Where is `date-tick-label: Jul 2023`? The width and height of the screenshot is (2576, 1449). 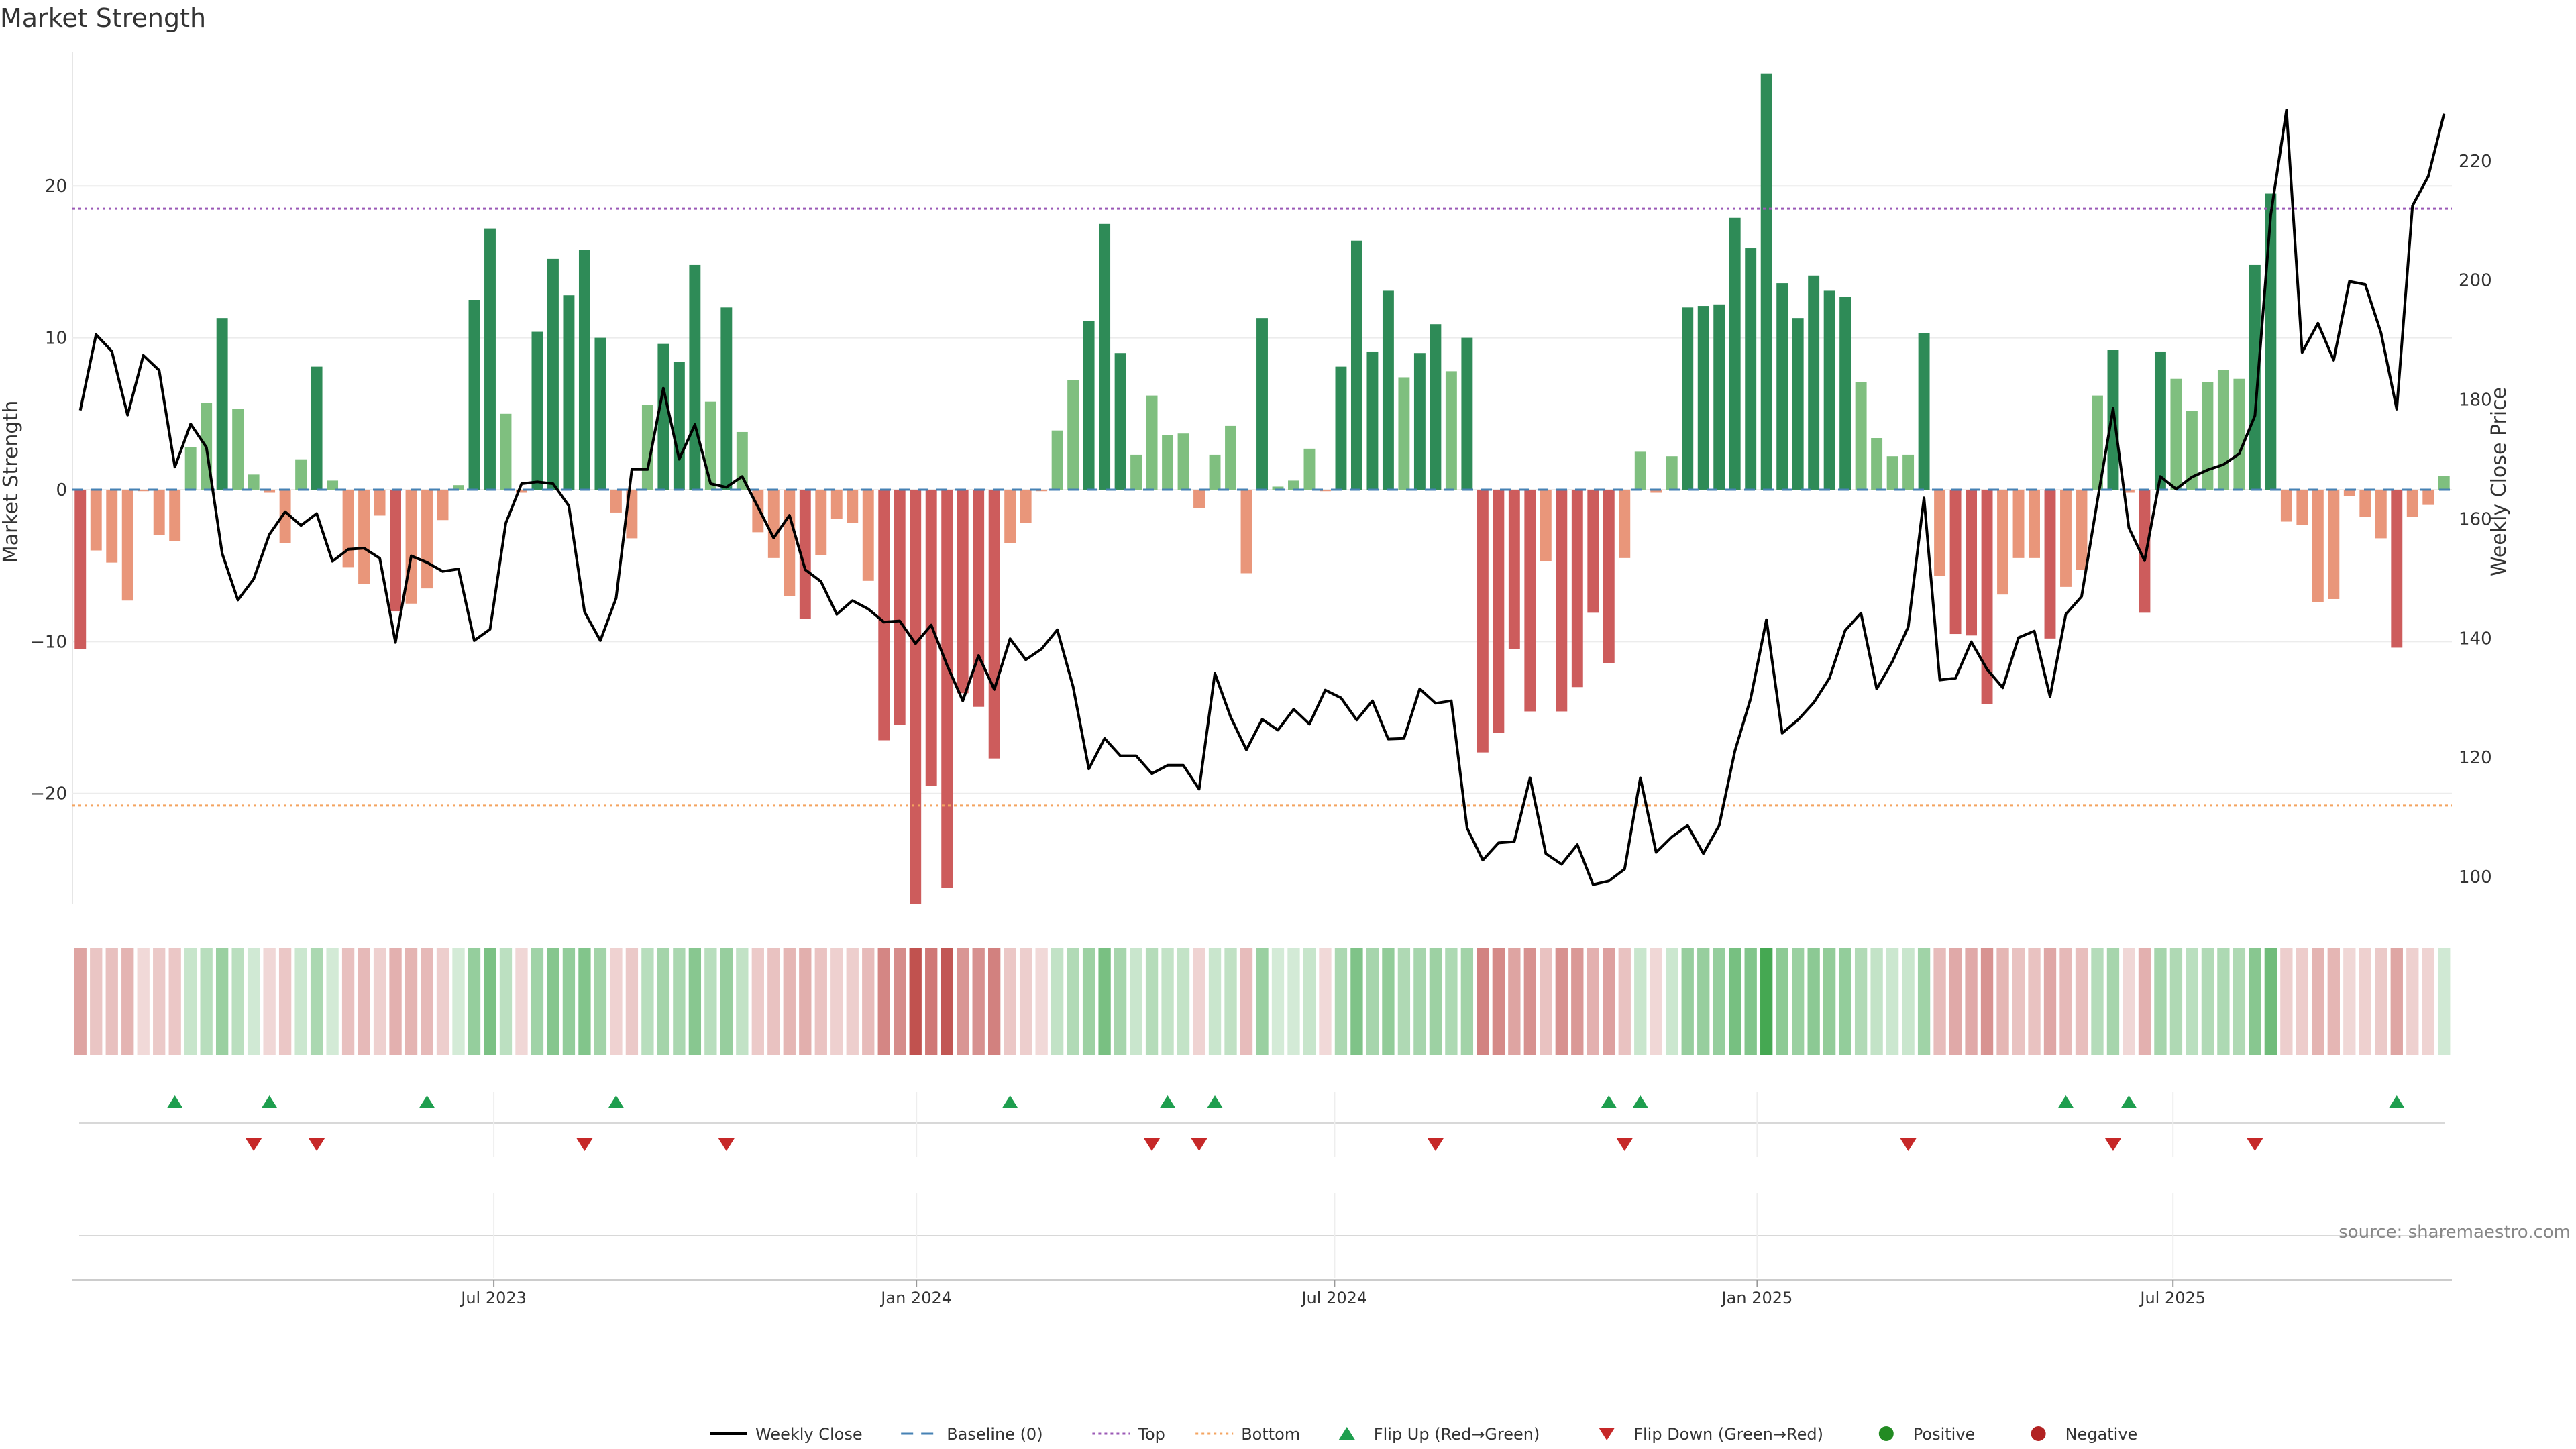 date-tick-label: Jul 2023 is located at coordinates (493, 1298).